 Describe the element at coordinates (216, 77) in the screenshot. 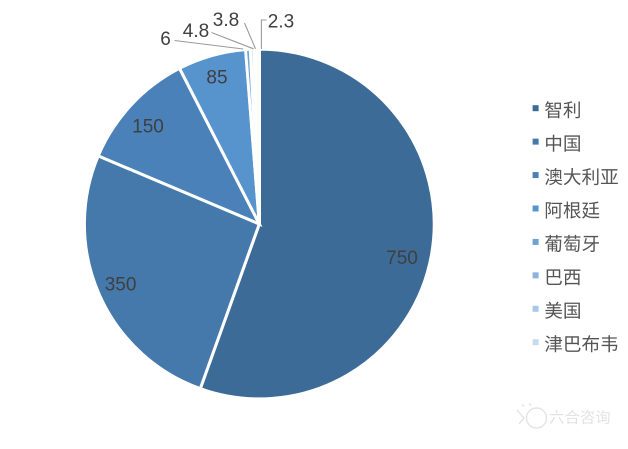

I see `svg-text: 85` at that location.